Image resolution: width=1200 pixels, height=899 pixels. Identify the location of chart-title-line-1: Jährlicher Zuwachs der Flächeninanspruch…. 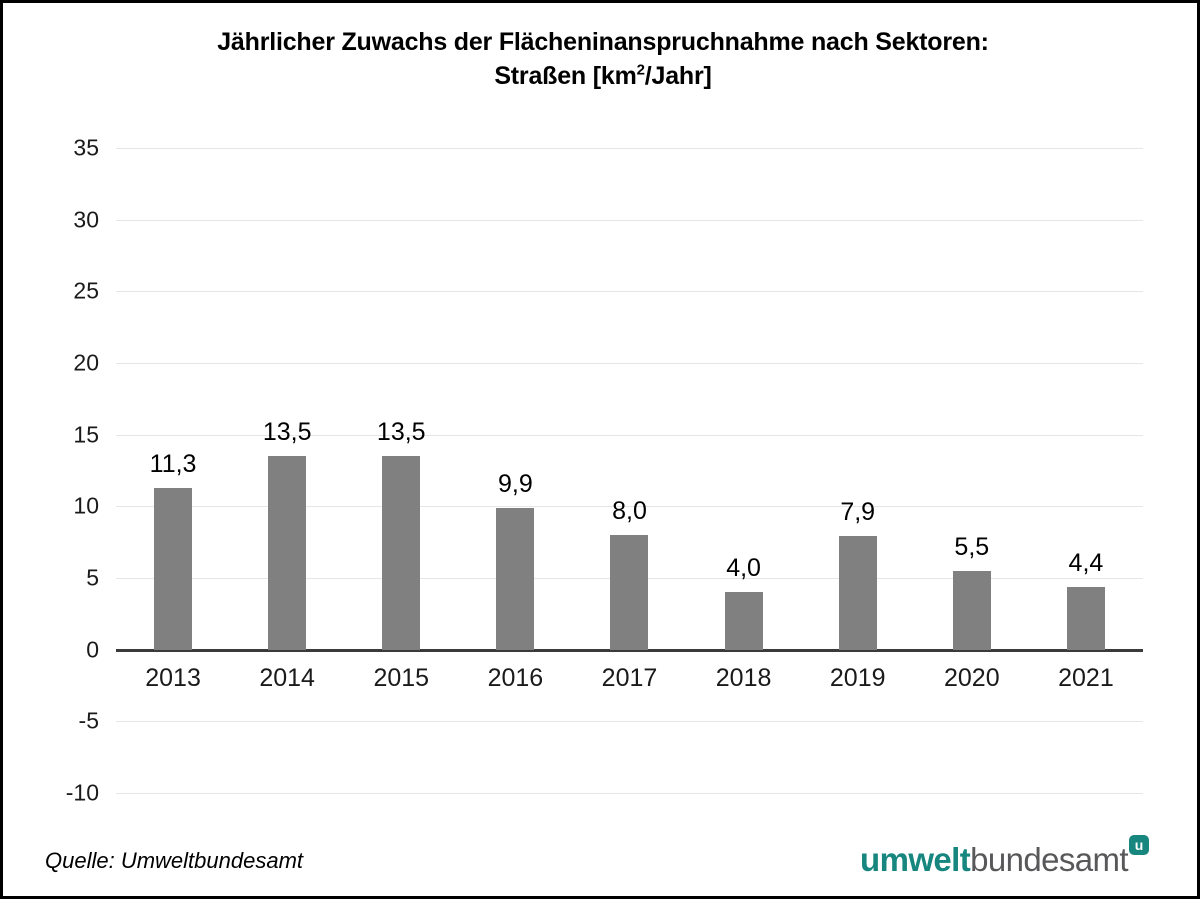
(603, 42).